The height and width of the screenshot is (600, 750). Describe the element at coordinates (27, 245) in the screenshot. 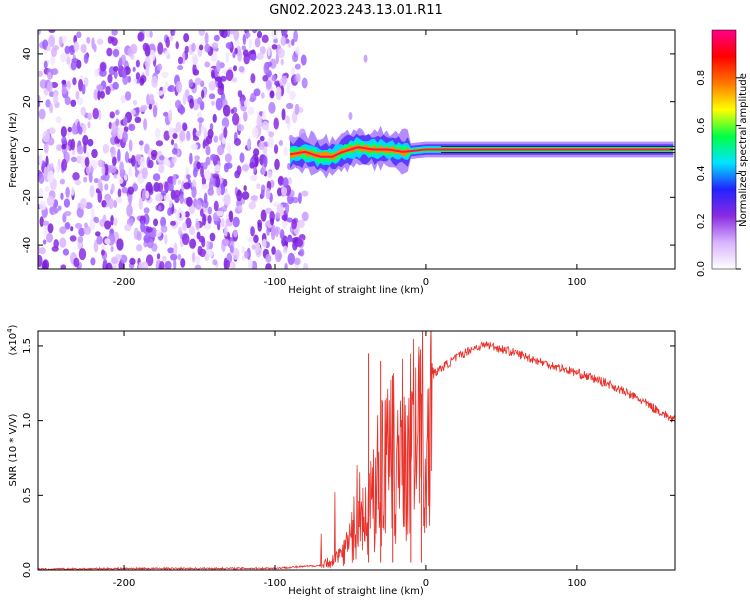

I see `heatmap-y-tick-label: -40` at that location.